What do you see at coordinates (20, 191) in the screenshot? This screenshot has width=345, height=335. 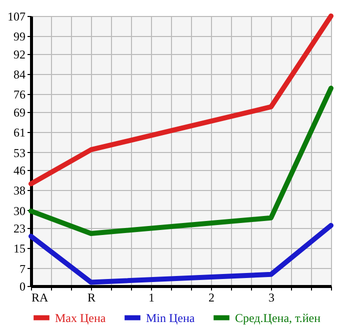 I see `y-tick-label: 38` at bounding box center [20, 191].